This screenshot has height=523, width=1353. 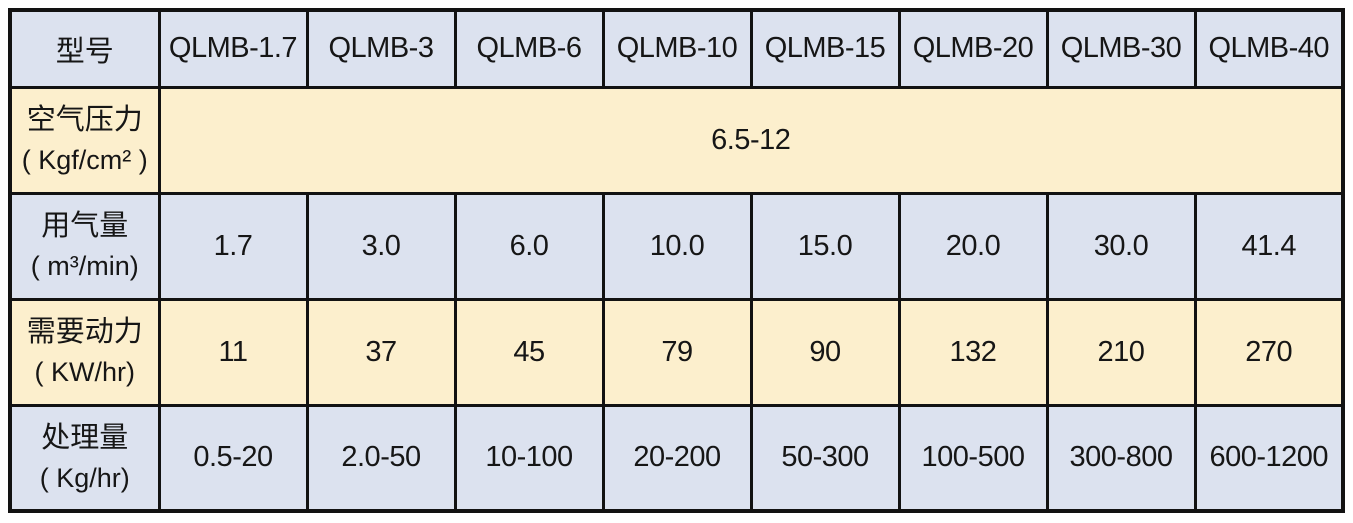 I want to click on value-cell: 10-100, so click(x=529, y=458).